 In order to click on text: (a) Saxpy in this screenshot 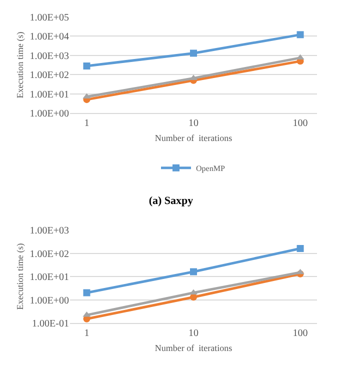, I will do `click(171, 202)`.